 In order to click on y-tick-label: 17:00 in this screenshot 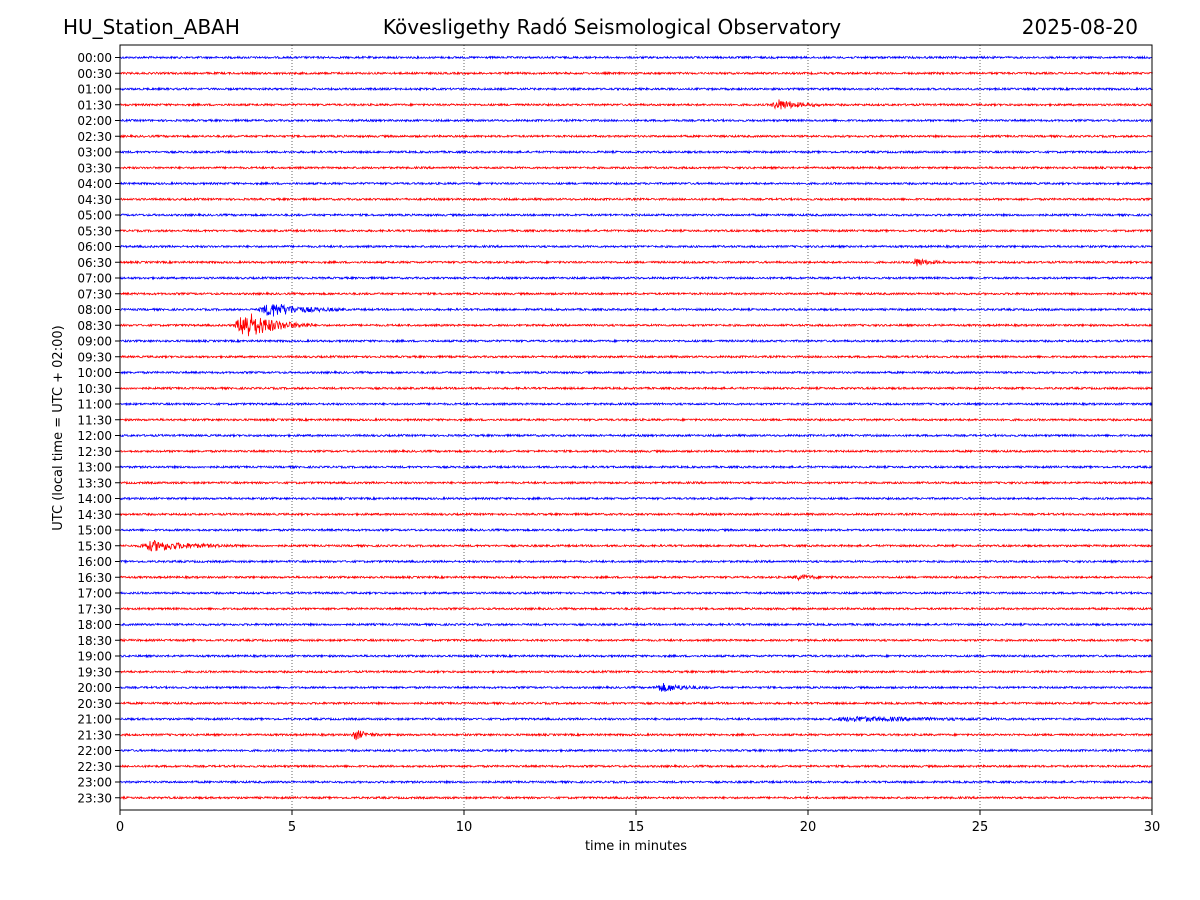, I will do `click(94, 594)`.